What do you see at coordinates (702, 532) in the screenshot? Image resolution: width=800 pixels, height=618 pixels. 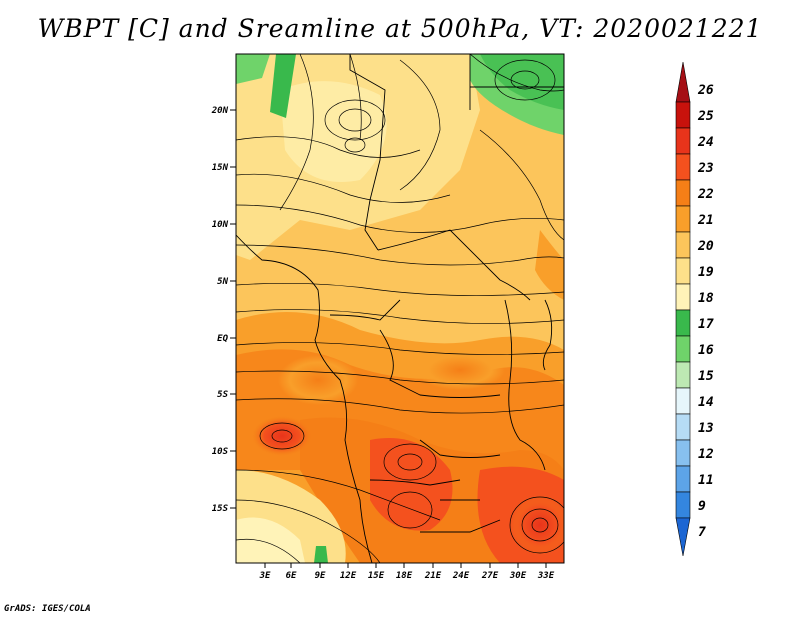 I see `colorbar-label: 7` at bounding box center [702, 532].